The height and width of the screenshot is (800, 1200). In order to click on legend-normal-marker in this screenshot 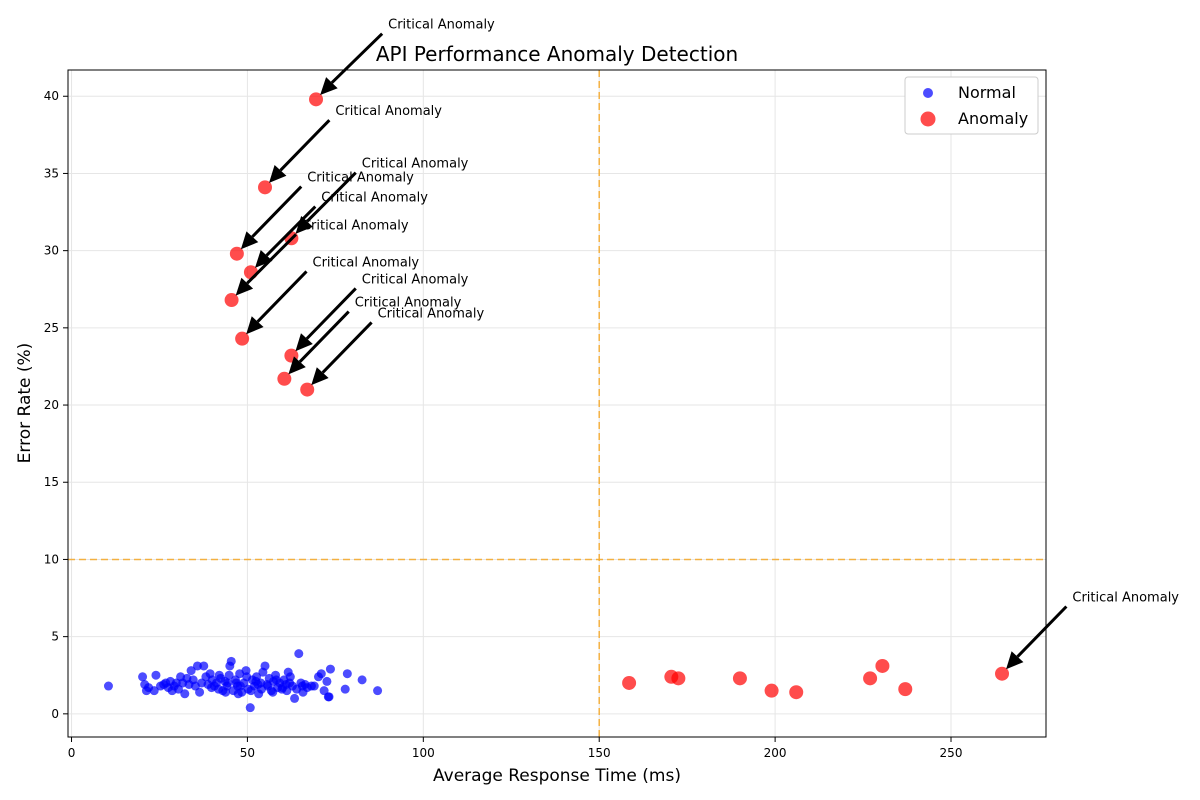, I will do `click(928, 93)`.